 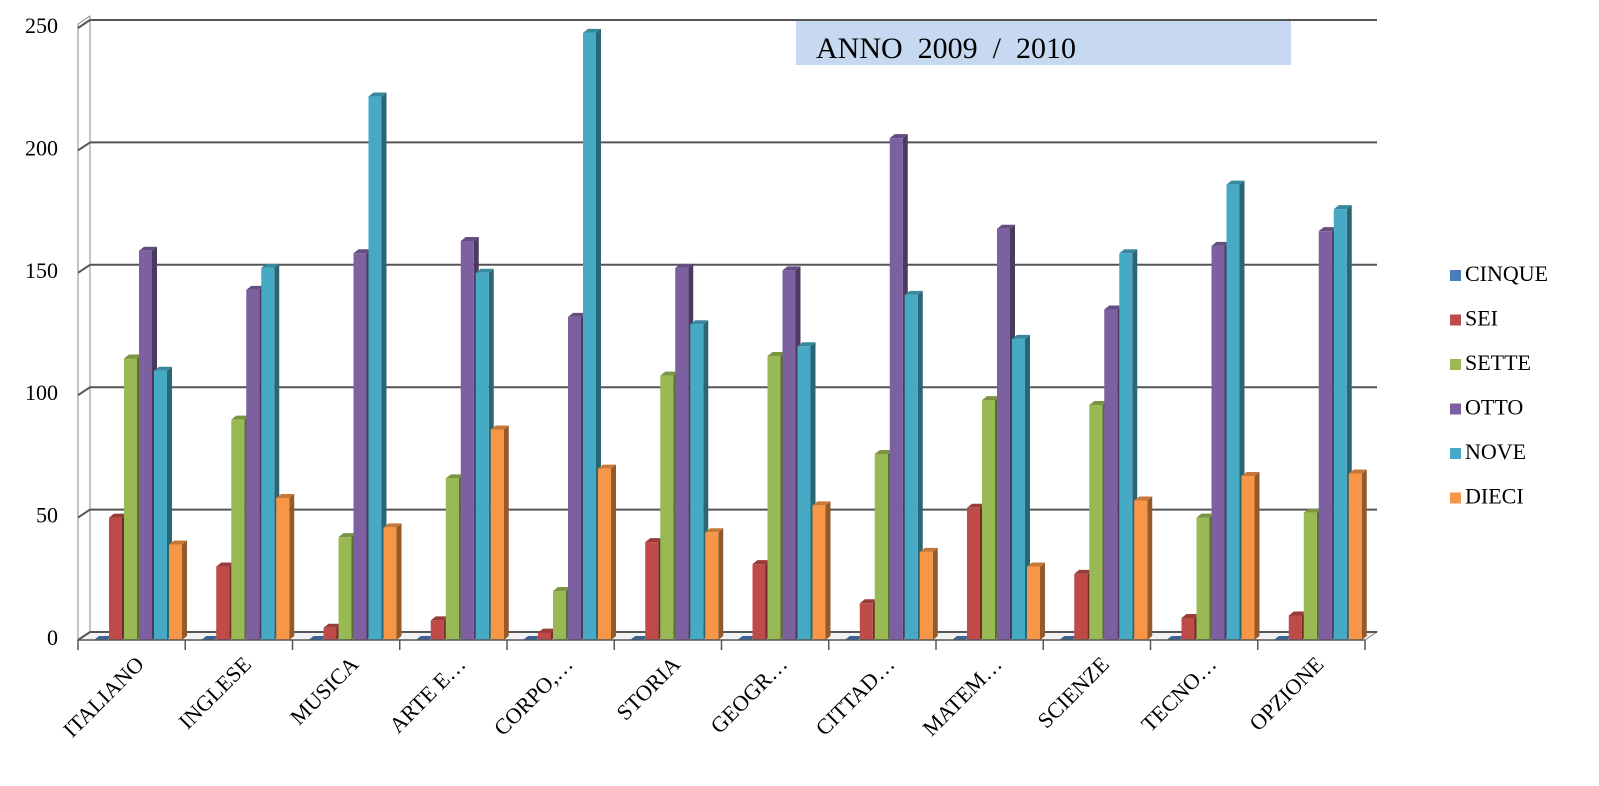 I want to click on x-tick-label: ITALIANO, so click(x=103, y=696).